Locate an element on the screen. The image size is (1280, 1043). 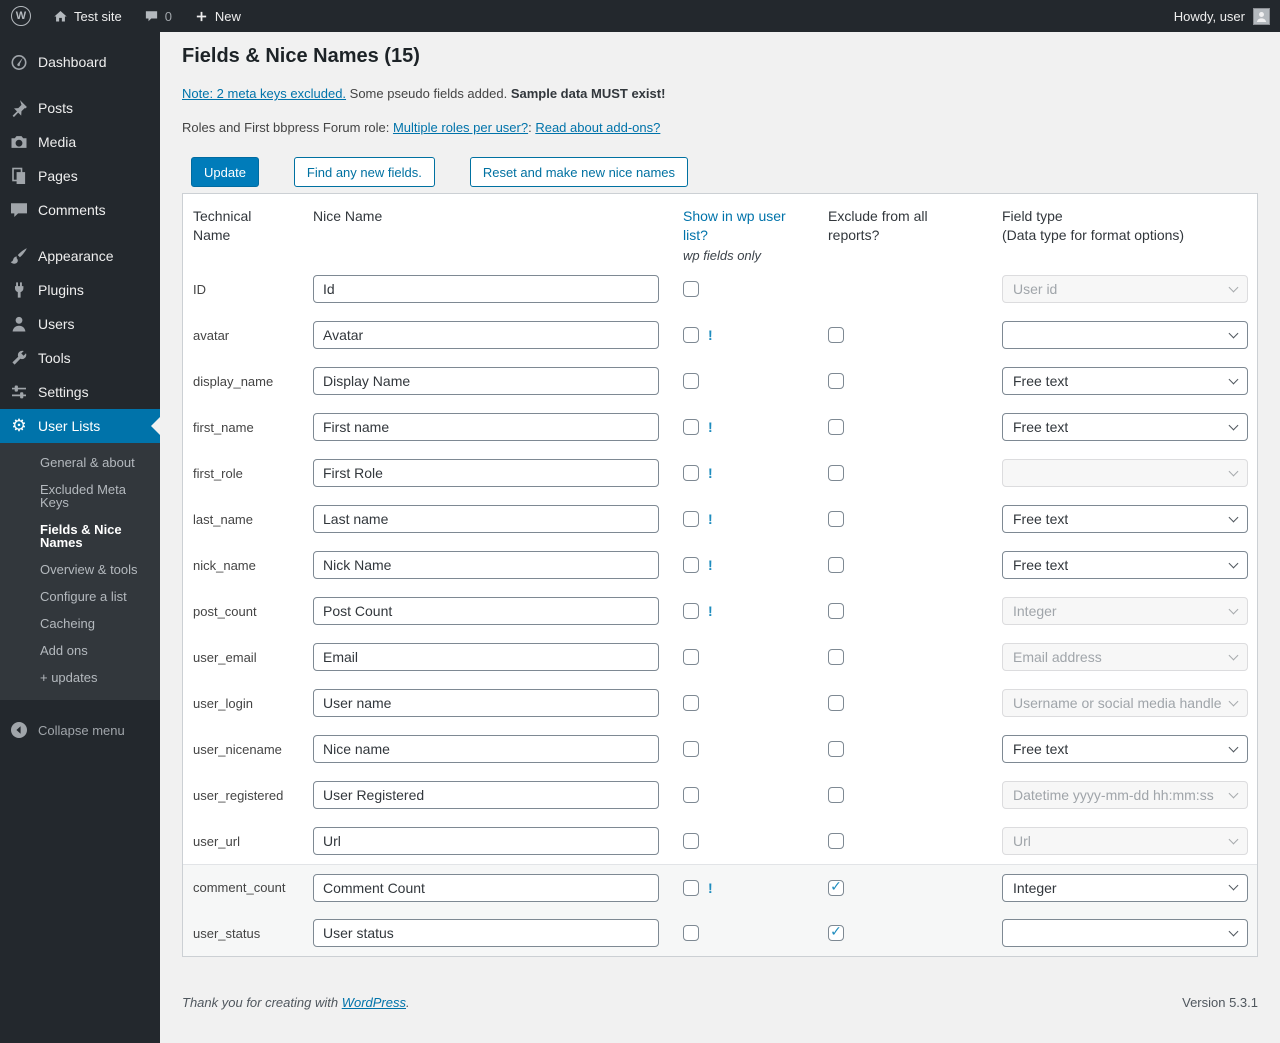
sidebar-item-label: Dashboard is located at coordinates (72, 62).